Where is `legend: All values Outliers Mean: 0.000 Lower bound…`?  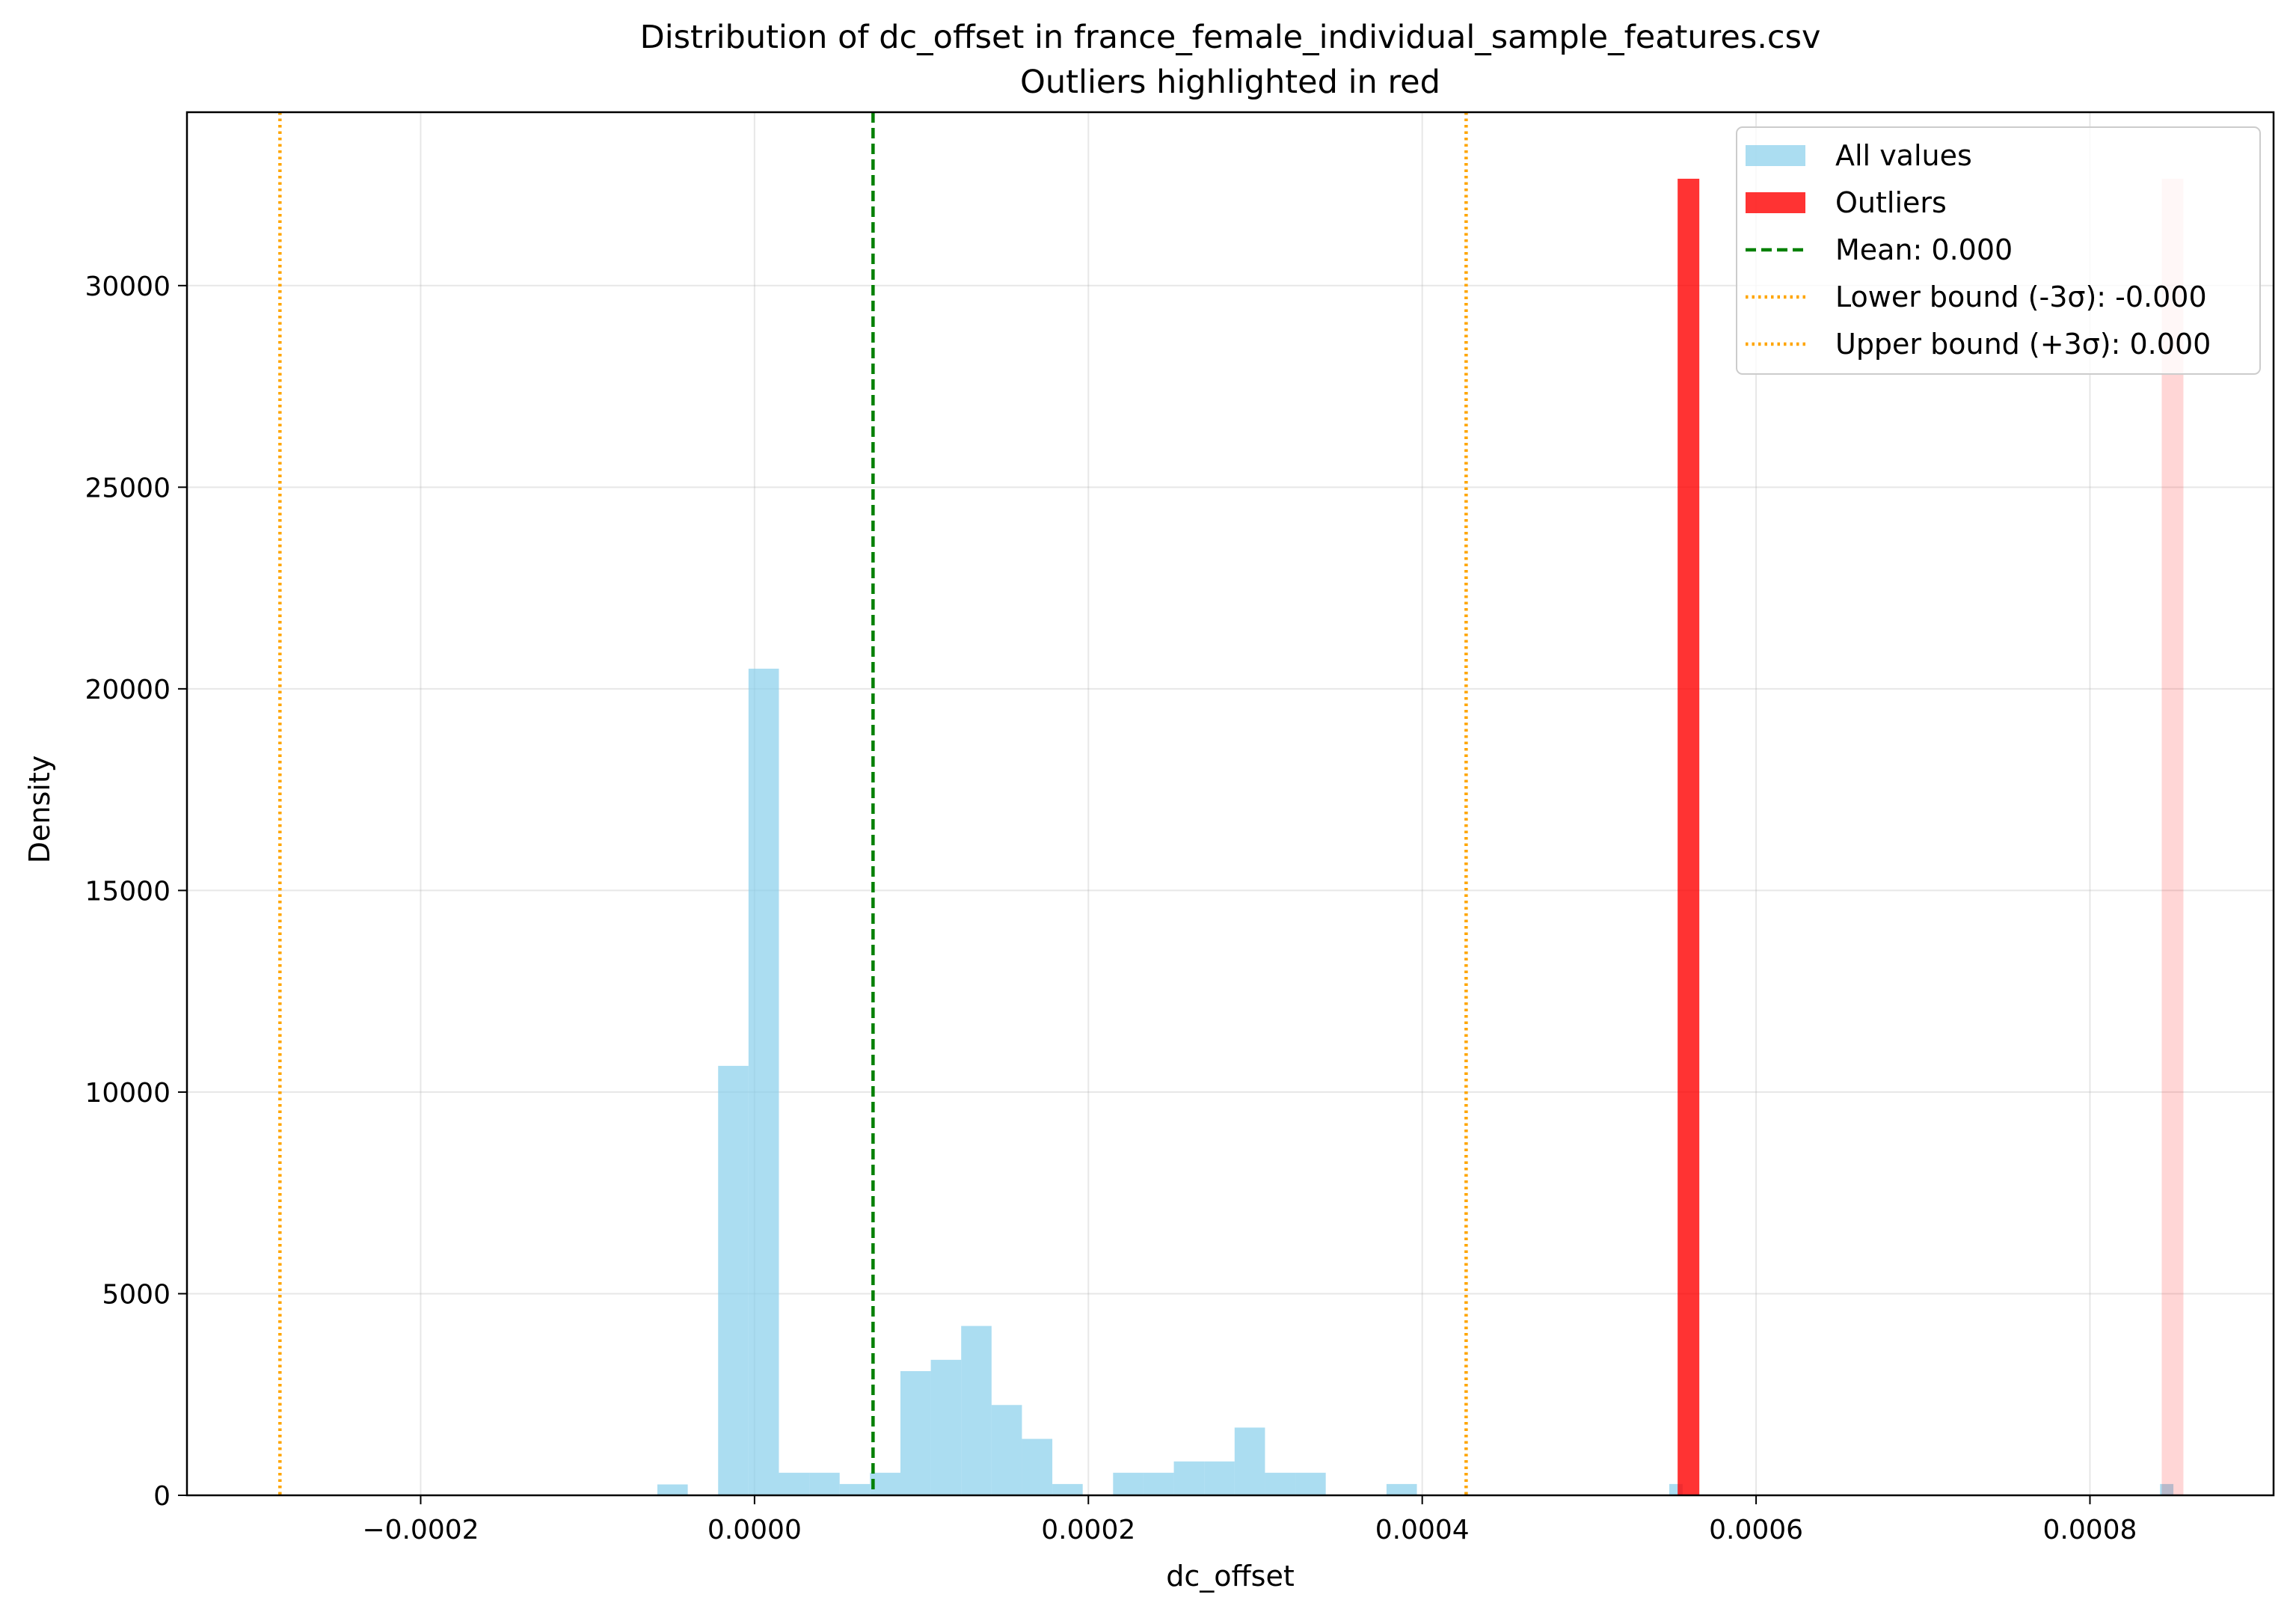
legend: All values Outliers Mean: 0.000 Lower bound… is located at coordinates (1998, 250).